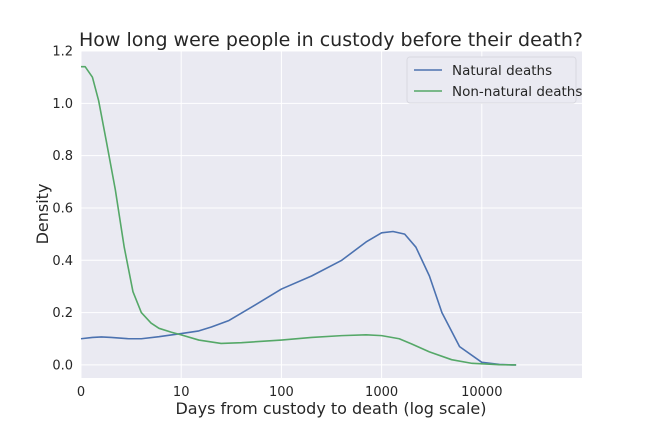 The width and height of the screenshot is (648, 432). I want to click on y-tick-label: 0.0, so click(62, 365).